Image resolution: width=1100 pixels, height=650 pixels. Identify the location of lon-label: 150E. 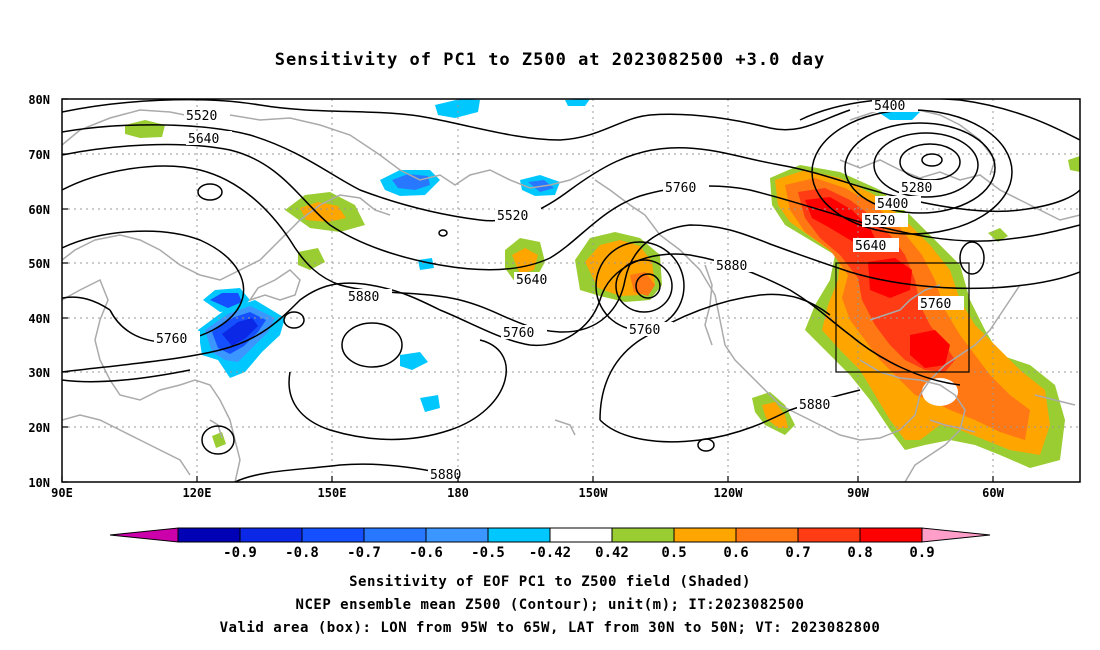
(332, 493).